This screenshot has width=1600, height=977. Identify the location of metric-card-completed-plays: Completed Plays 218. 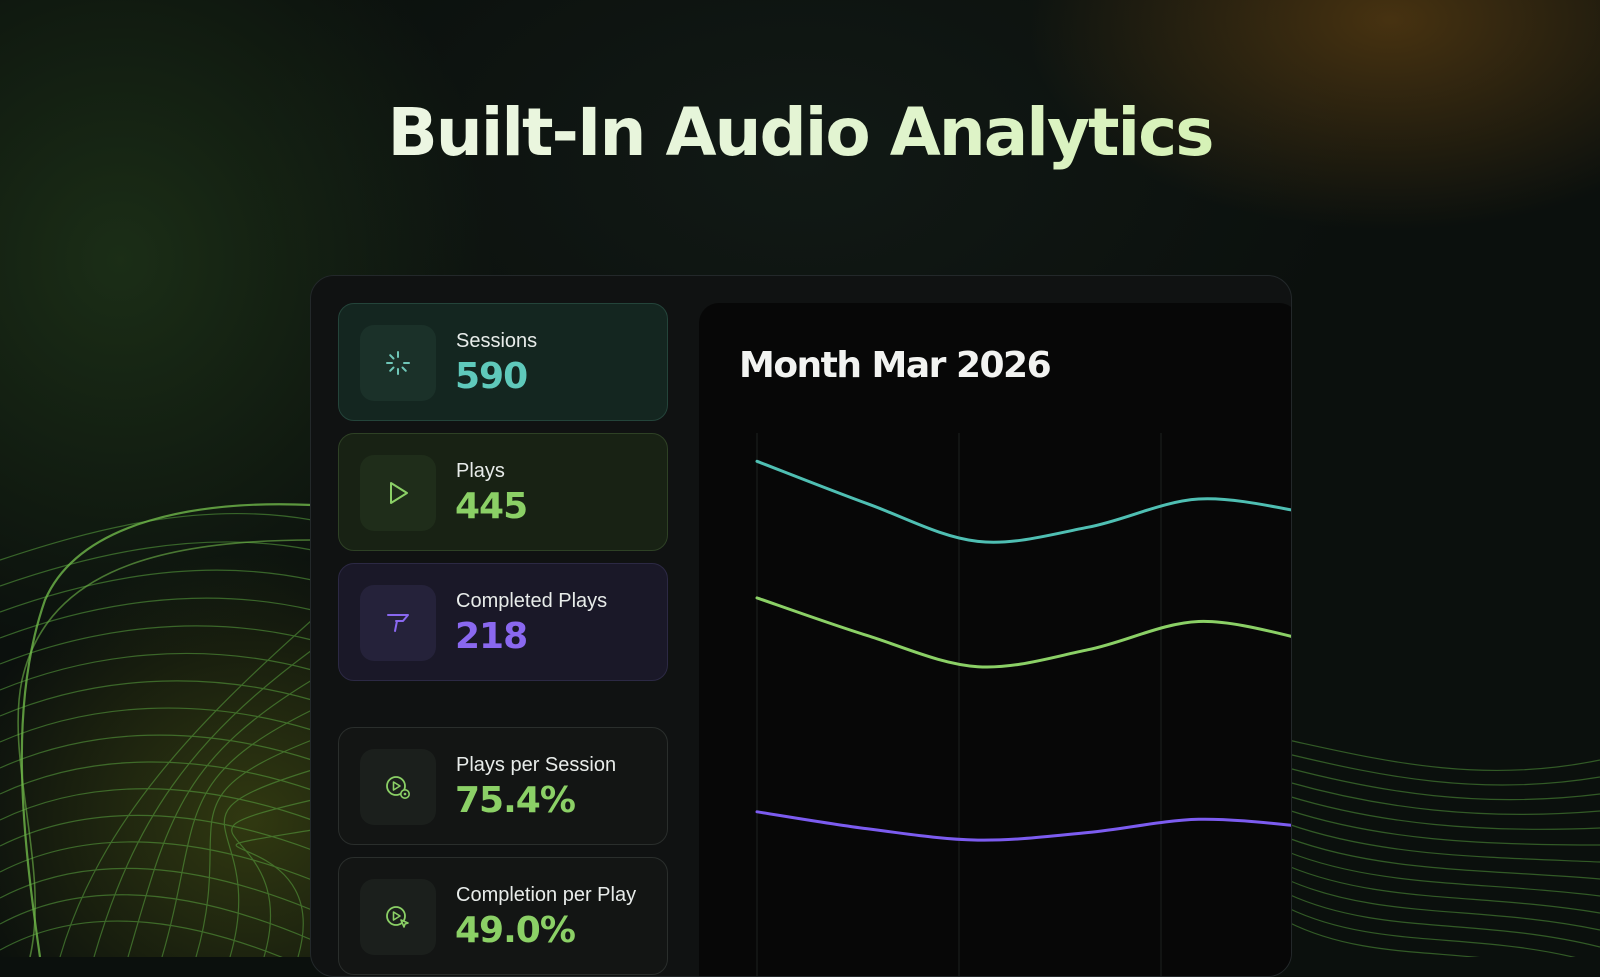
(503, 622).